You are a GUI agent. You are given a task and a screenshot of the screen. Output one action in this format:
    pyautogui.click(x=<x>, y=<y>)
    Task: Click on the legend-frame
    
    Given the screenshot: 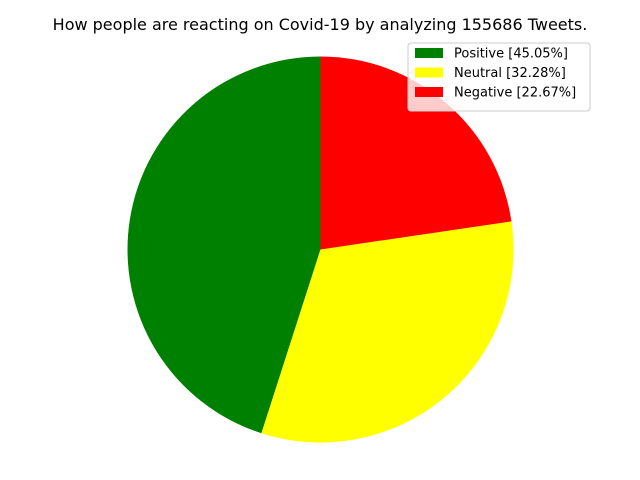 What is the action you would take?
    pyautogui.click(x=499, y=77)
    